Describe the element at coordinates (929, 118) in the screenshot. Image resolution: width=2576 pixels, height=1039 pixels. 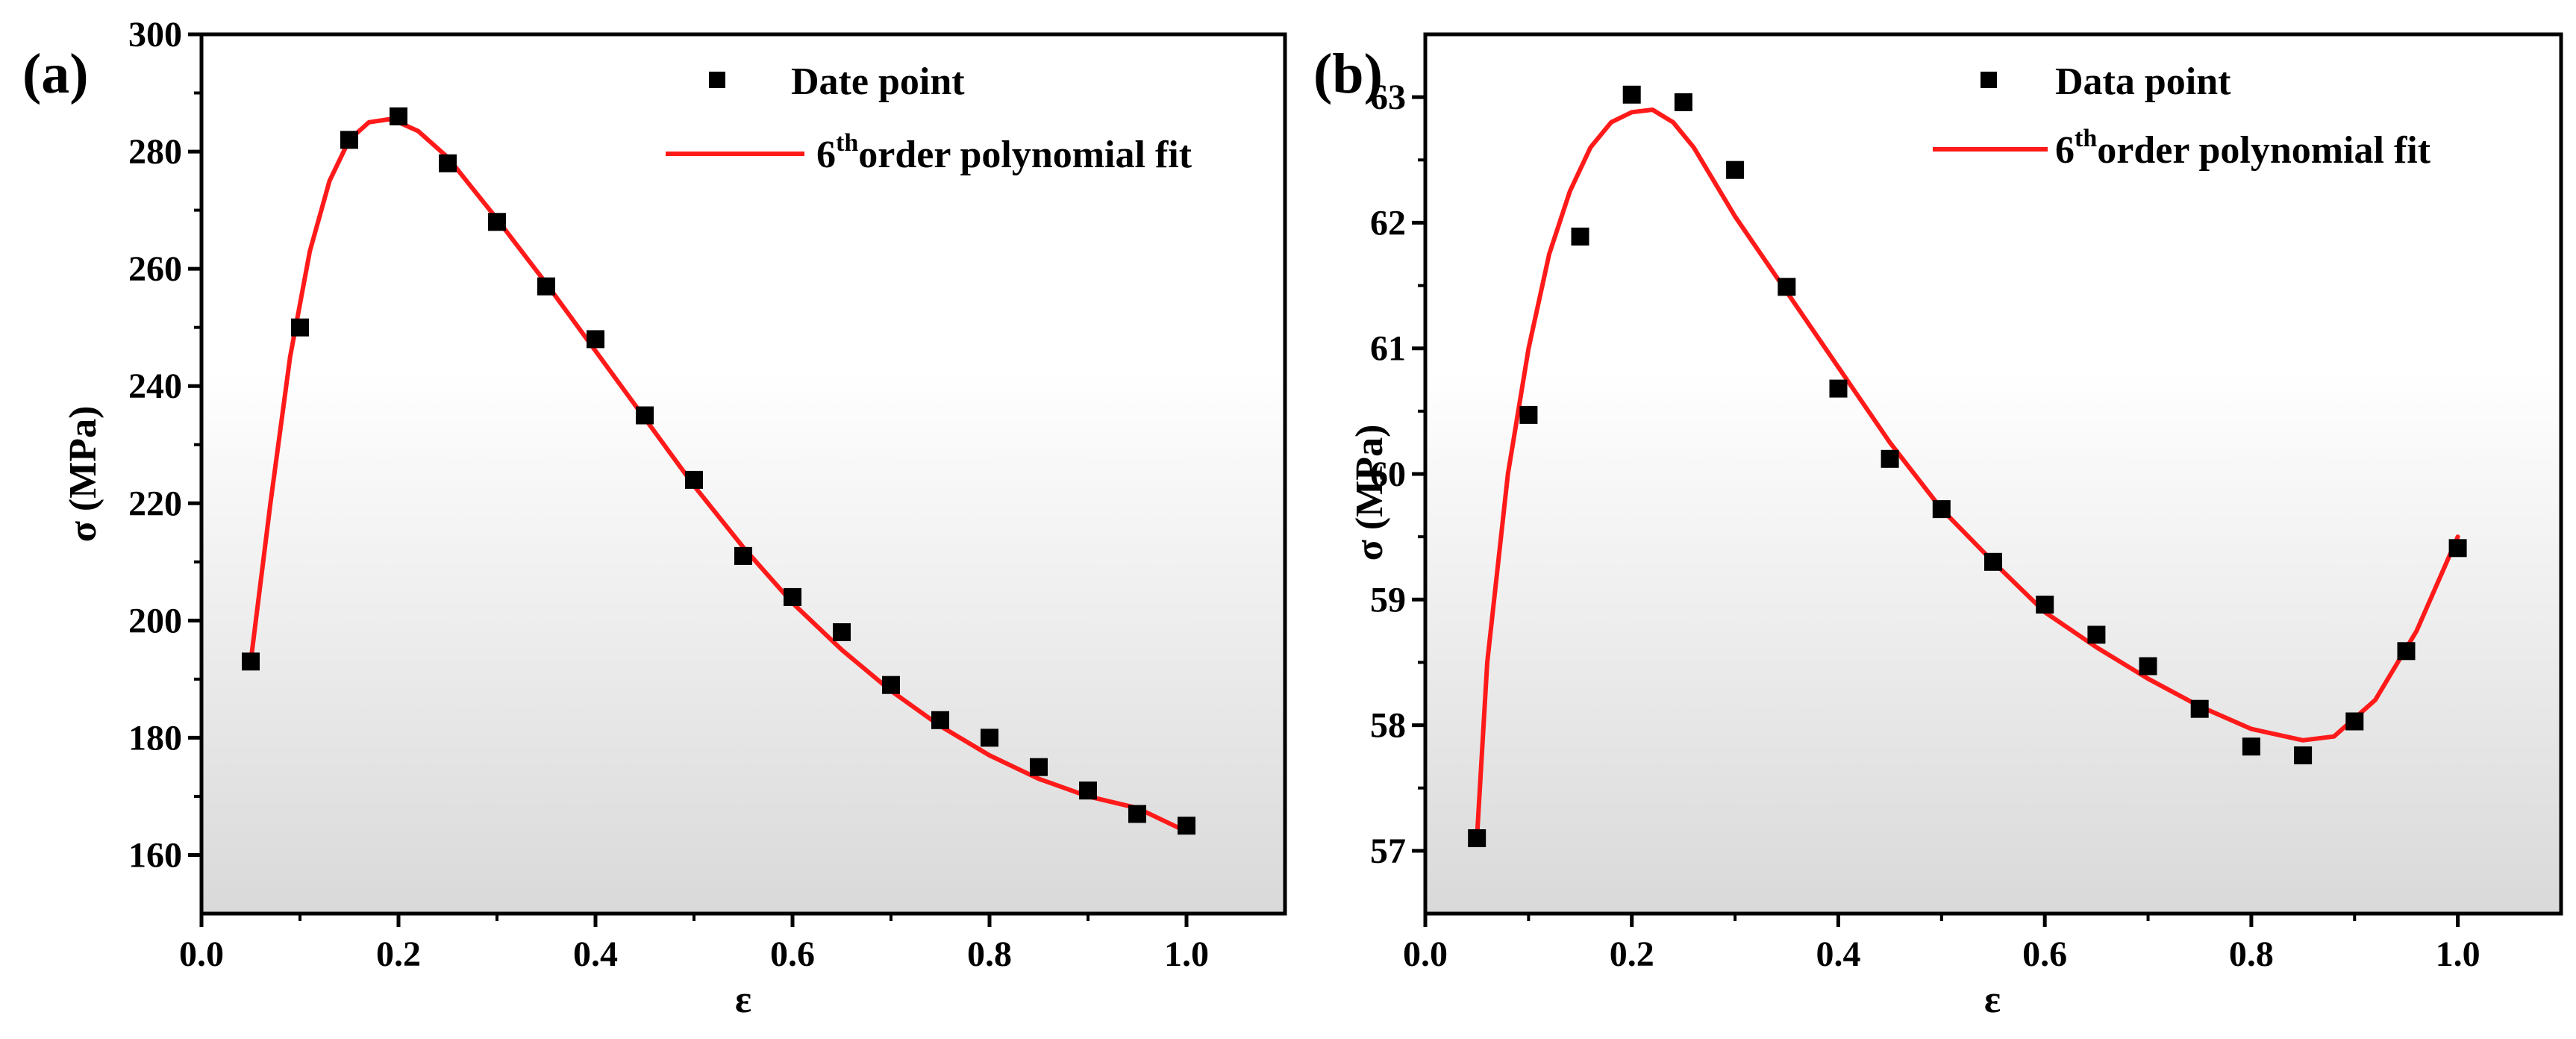
I see `legend: Date point 6thorder polynomial fit` at that location.